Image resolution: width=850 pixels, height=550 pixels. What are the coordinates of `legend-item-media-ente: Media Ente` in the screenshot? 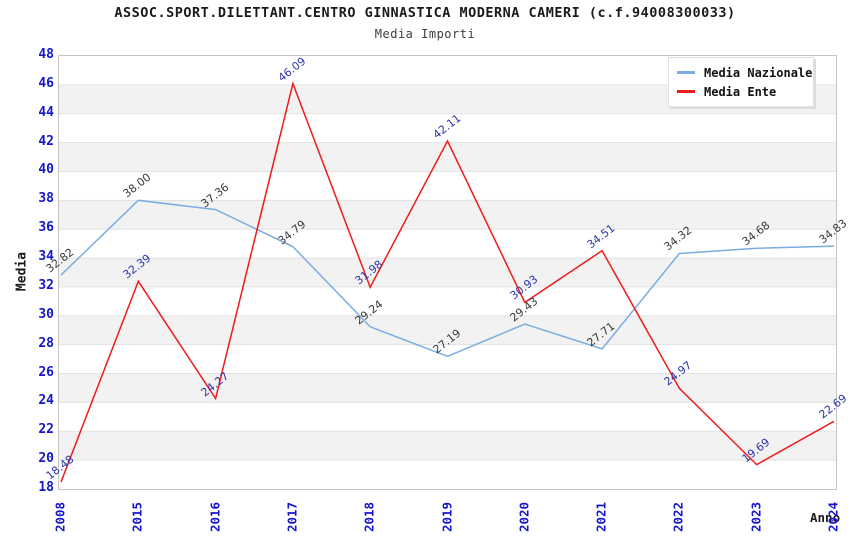 It's located at (741, 91).